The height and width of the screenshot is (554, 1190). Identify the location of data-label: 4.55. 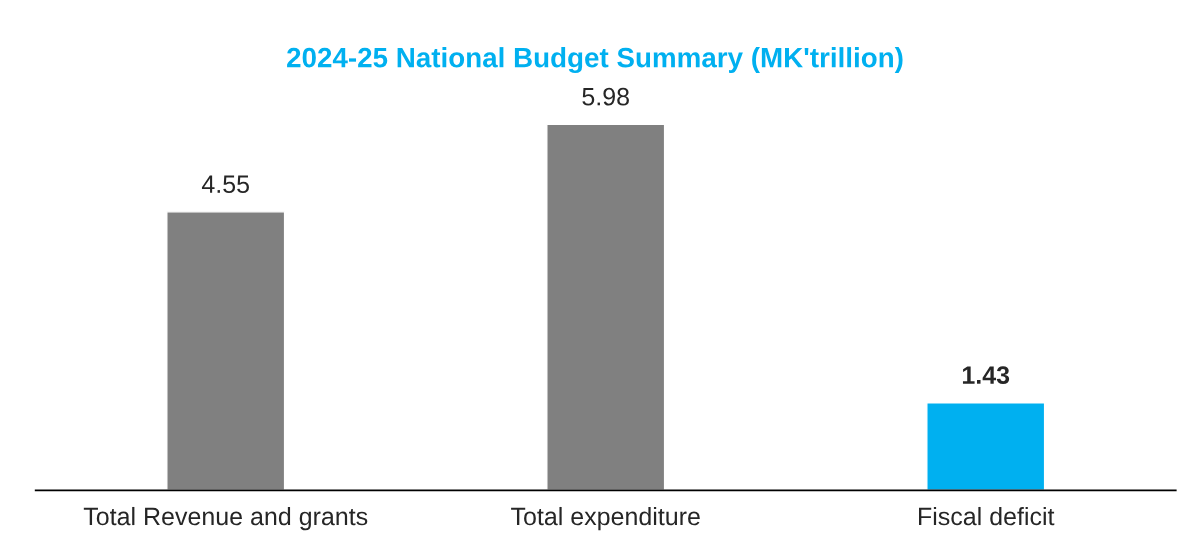
(225, 184).